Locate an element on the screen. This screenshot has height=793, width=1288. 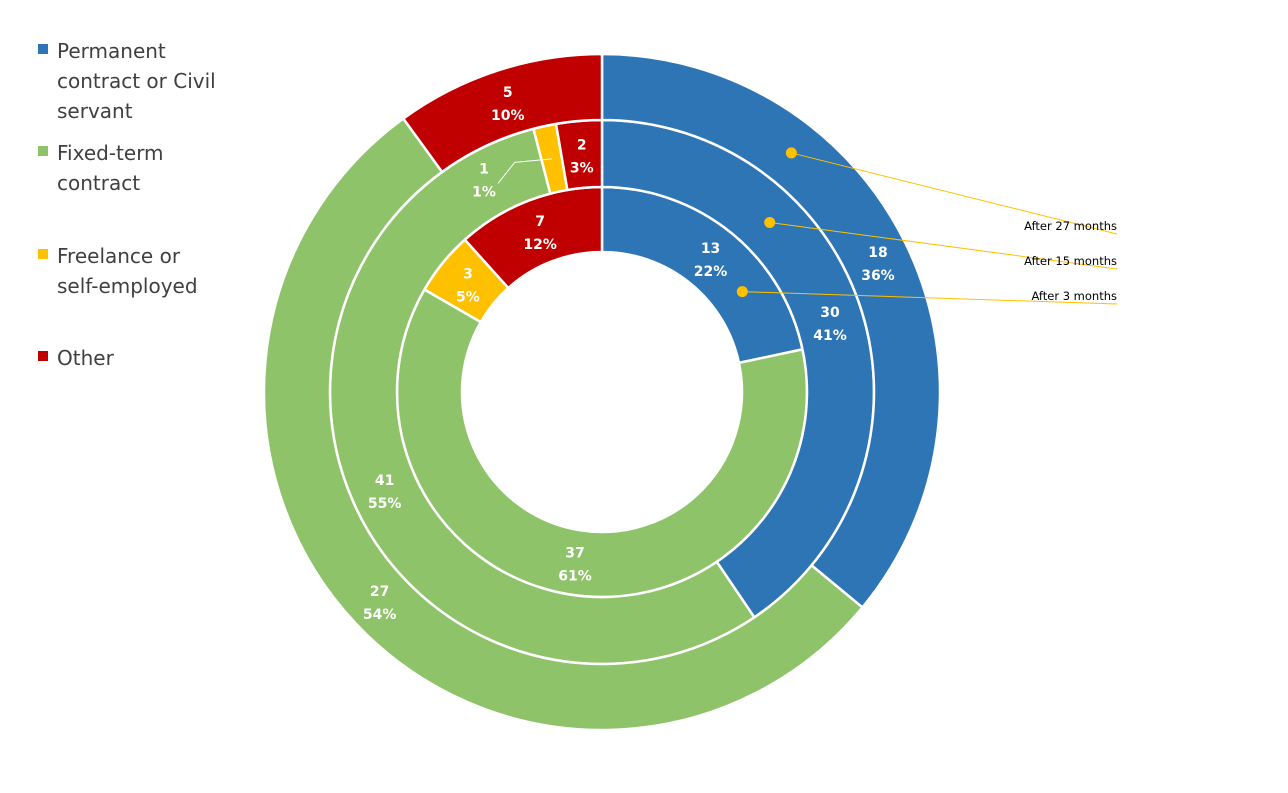
label-3-months-freelance: 3 5% is located at coordinates (468, 285).